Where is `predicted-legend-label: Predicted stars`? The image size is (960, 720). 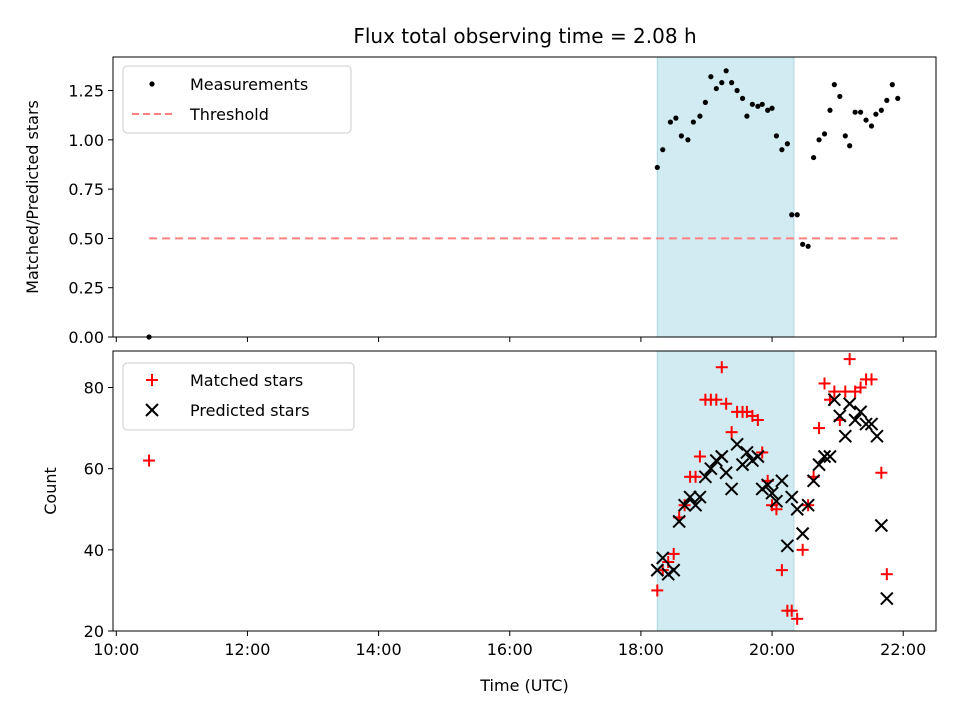 predicted-legend-label: Predicted stars is located at coordinates (250, 410).